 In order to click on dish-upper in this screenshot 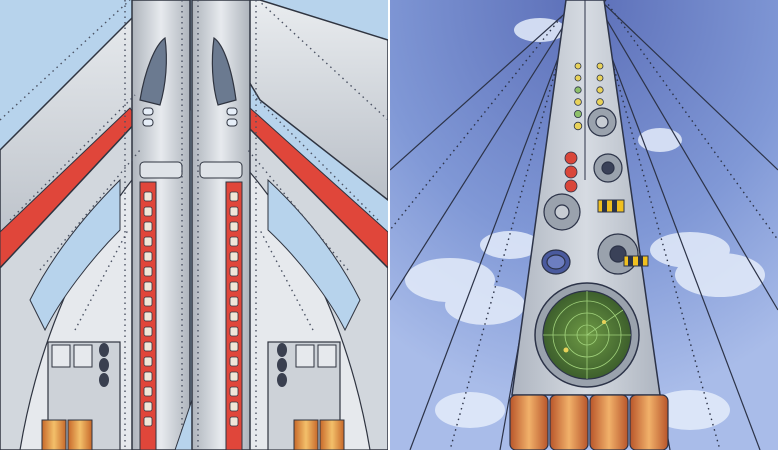, I will do `click(602, 122)`.